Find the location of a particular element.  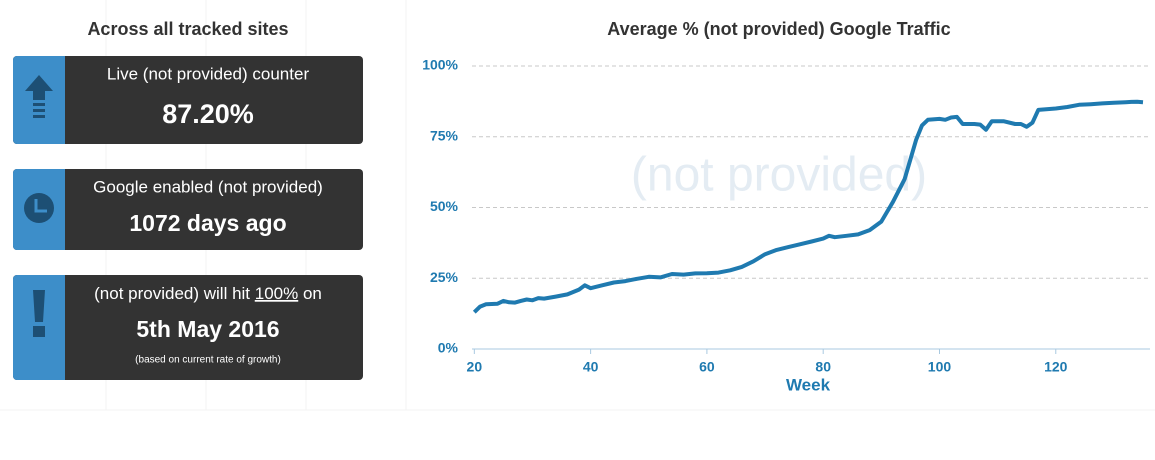

panel-note: (based on current rate of growth) is located at coordinates (208, 360).